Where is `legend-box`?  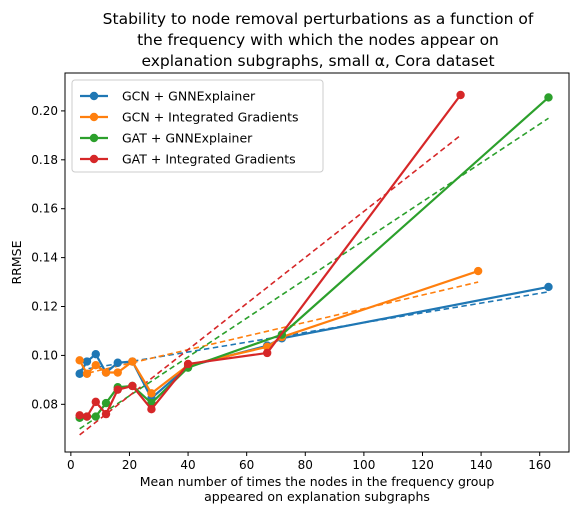
legend-box is located at coordinates (197, 126).